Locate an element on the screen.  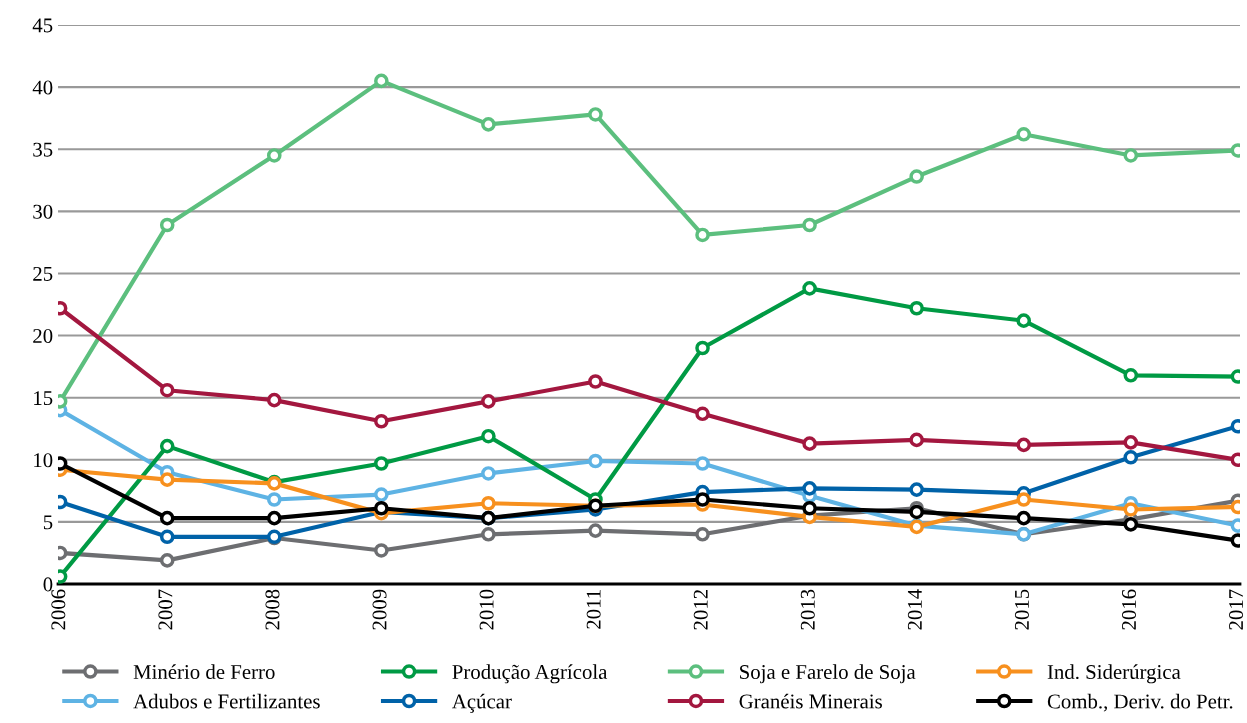
legend-label: Ind. Siderúrgica is located at coordinates (1114, 674).